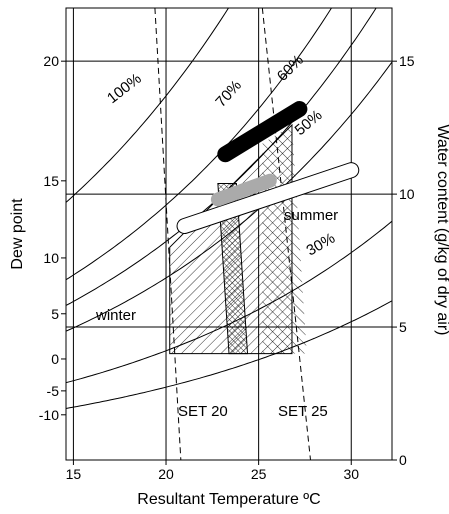 The image size is (449, 514). I want to click on region-overlap-cross, so click(232, 268).